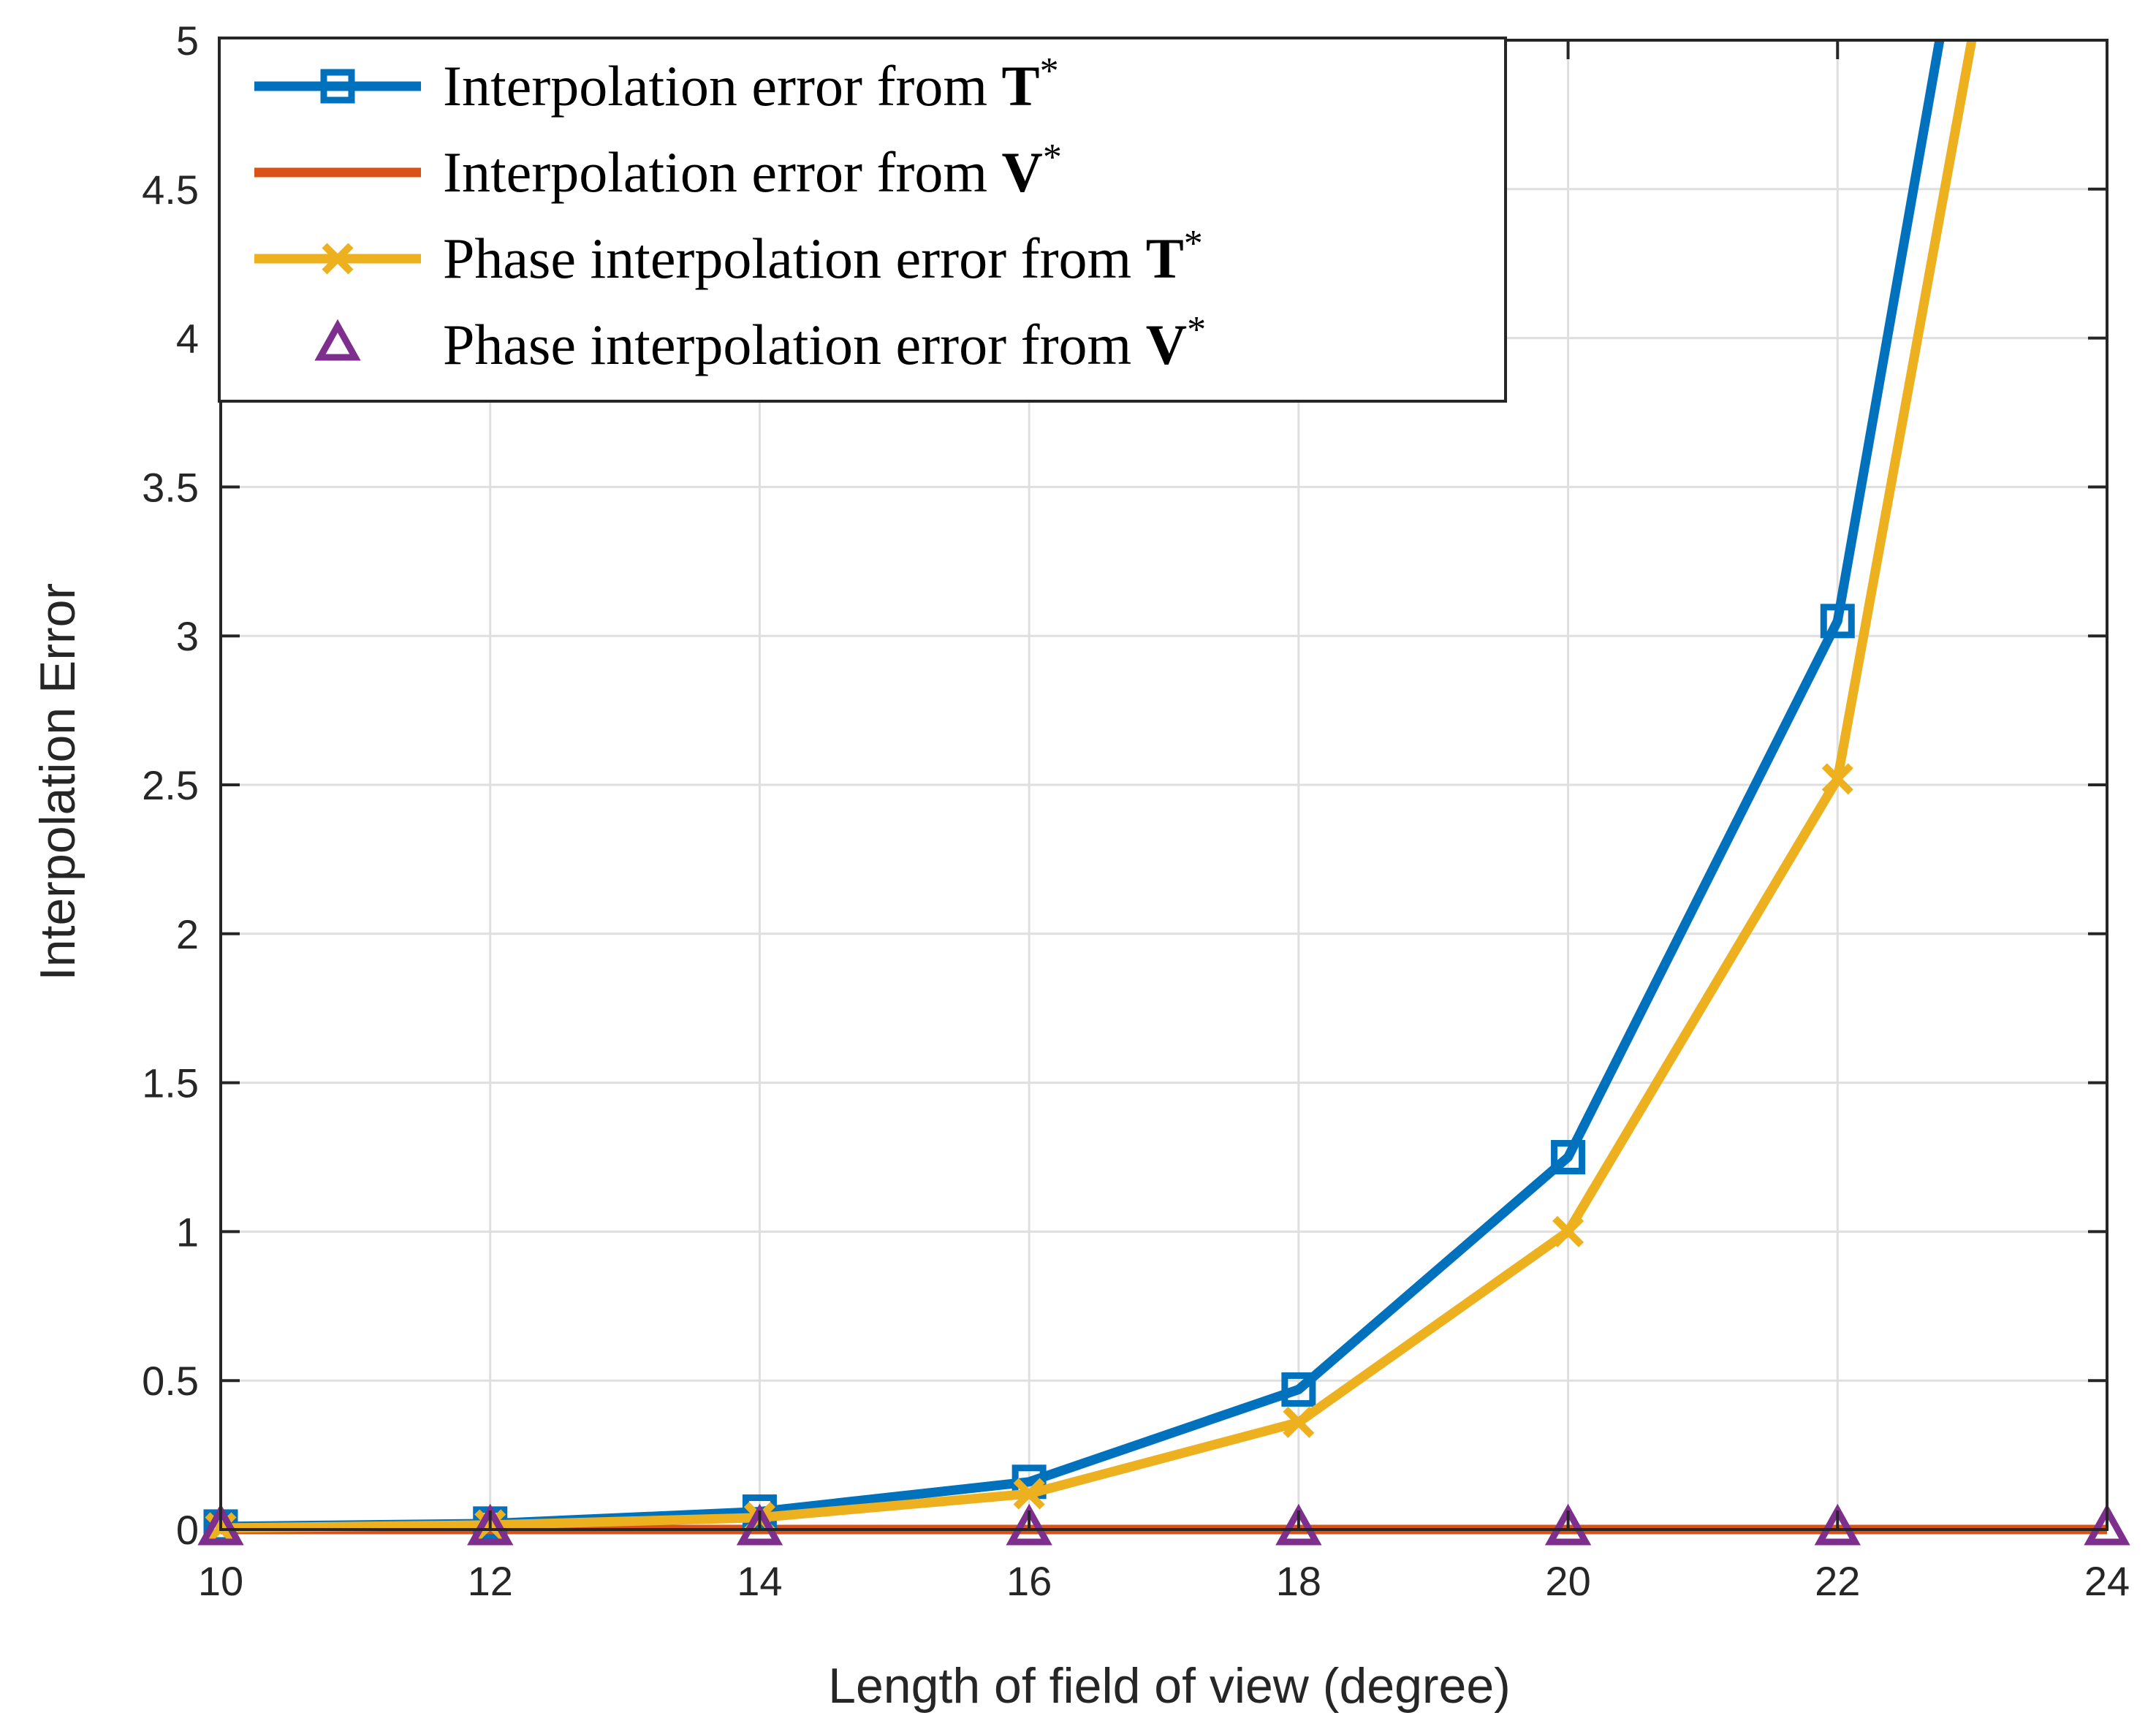 The height and width of the screenshot is (1729, 2156). What do you see at coordinates (1164, 1581) in the screenshot?
I see `x-tick-labels: 10 12 14 16 18 20 22 24` at bounding box center [1164, 1581].